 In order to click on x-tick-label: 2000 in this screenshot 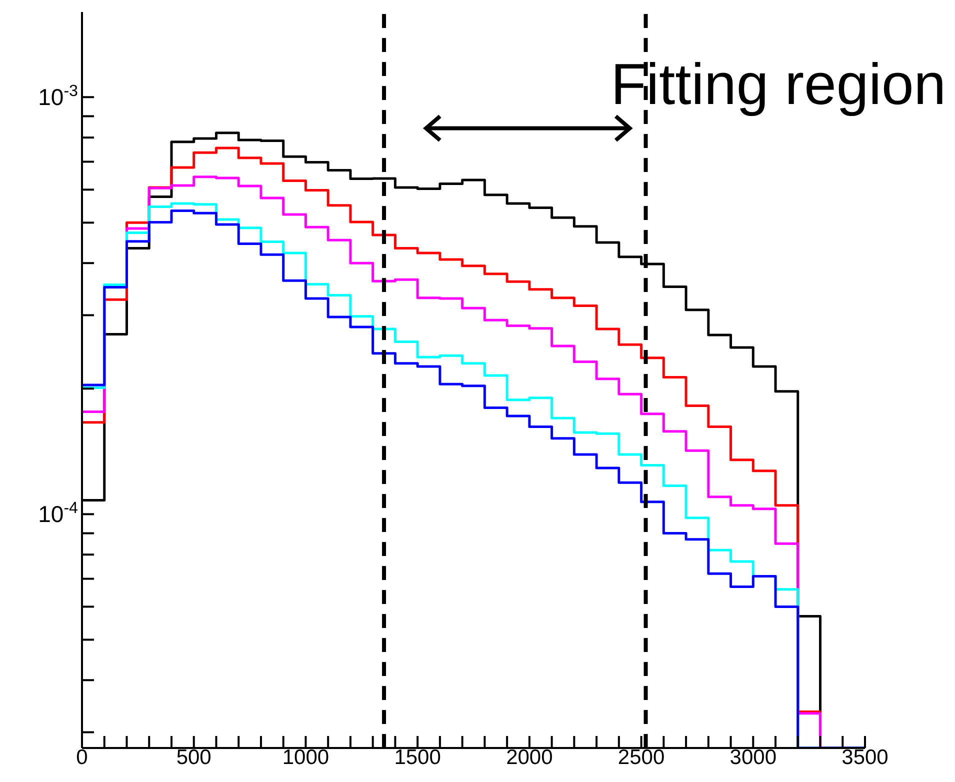, I will do `click(529, 757)`.